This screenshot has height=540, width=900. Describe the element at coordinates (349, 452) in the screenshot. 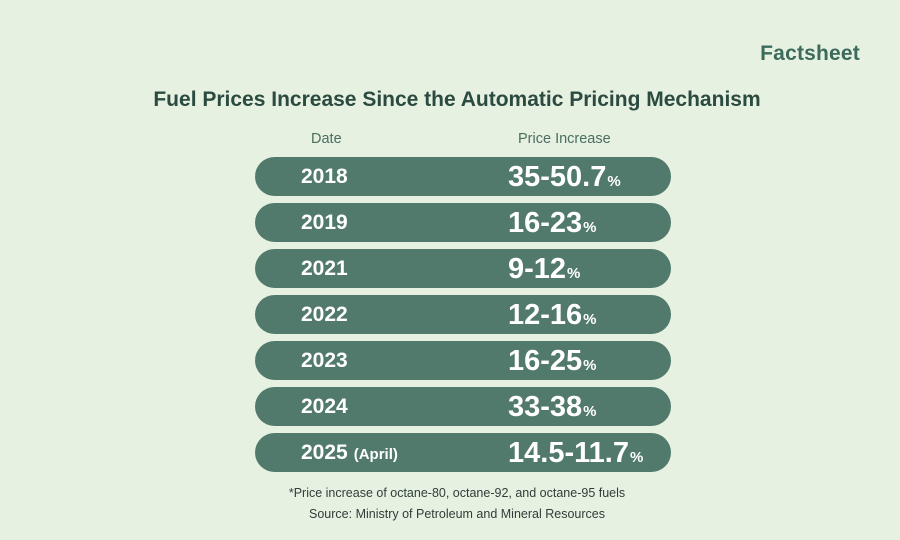

I see `year-label: 2025 (April)` at that location.